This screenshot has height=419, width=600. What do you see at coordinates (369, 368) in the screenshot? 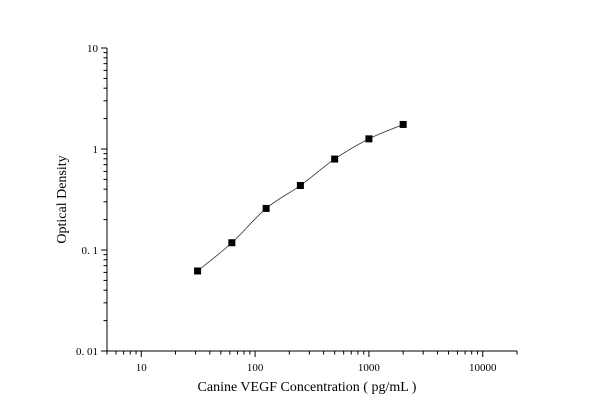
I see `x-tick-label: 1000` at bounding box center [369, 368].